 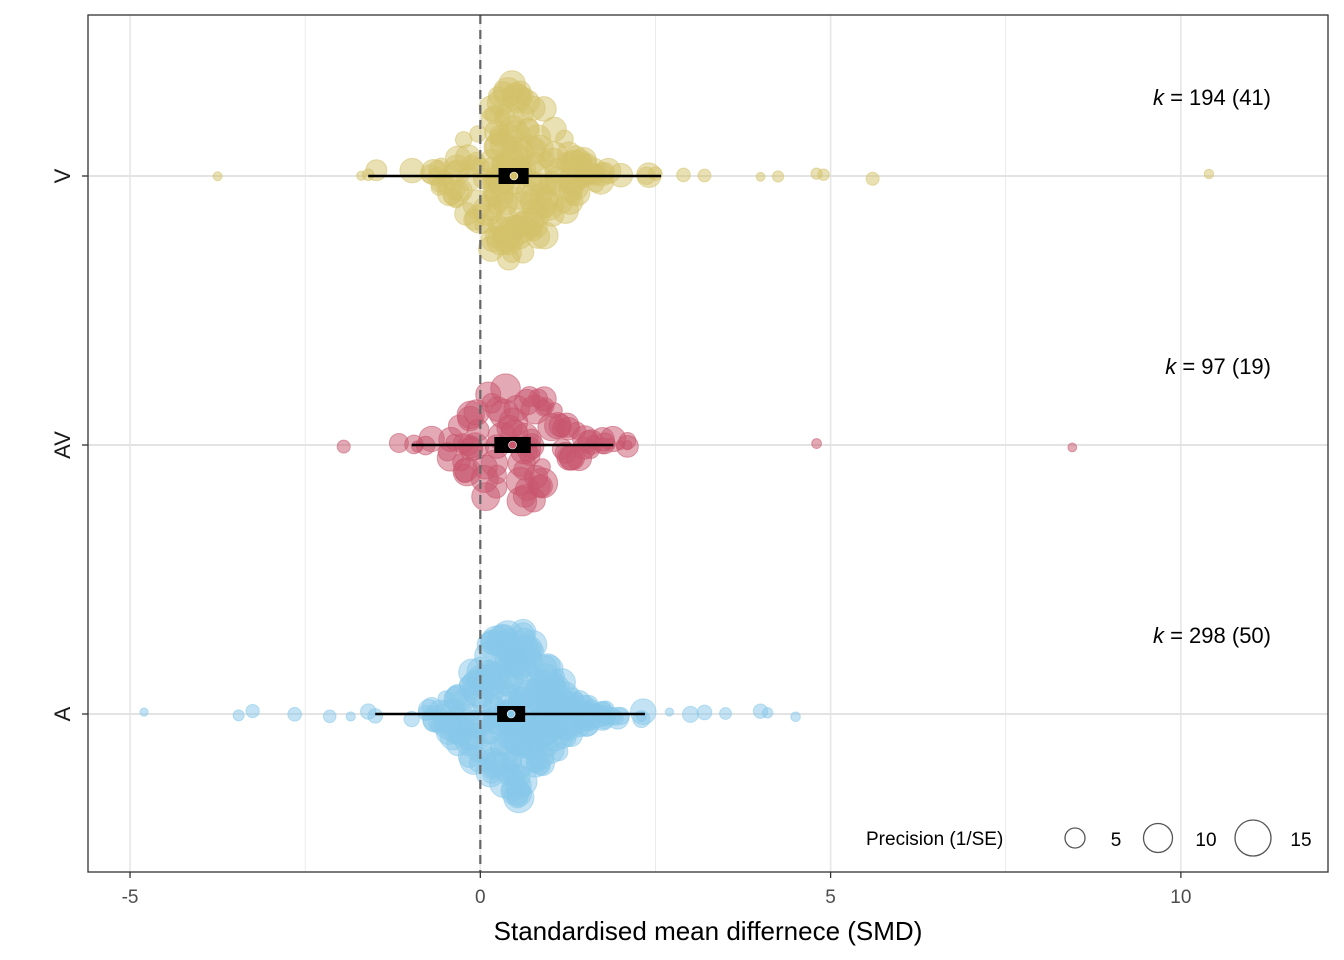 I want to click on k-label-A: k = 298 (50), so click(x=1212, y=635).